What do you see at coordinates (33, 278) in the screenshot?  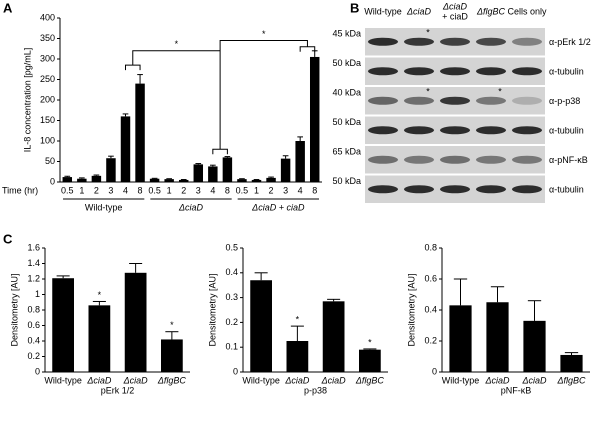 I see `y-tick-label: 1.2` at bounding box center [33, 278].